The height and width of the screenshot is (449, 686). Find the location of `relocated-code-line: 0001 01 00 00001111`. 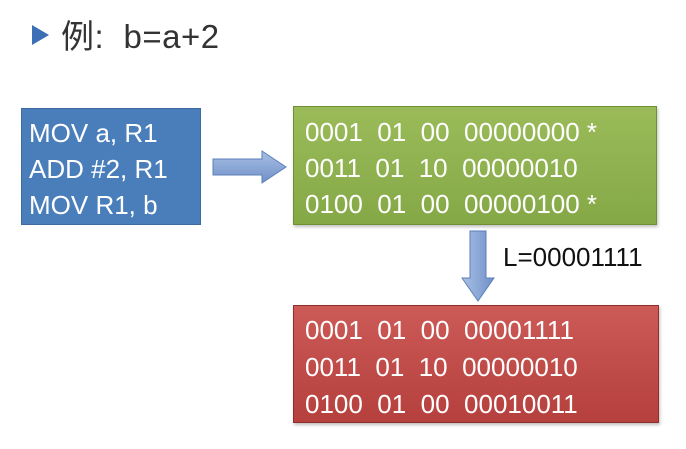

relocated-code-line: 0001 01 00 00001111 is located at coordinates (439, 330).